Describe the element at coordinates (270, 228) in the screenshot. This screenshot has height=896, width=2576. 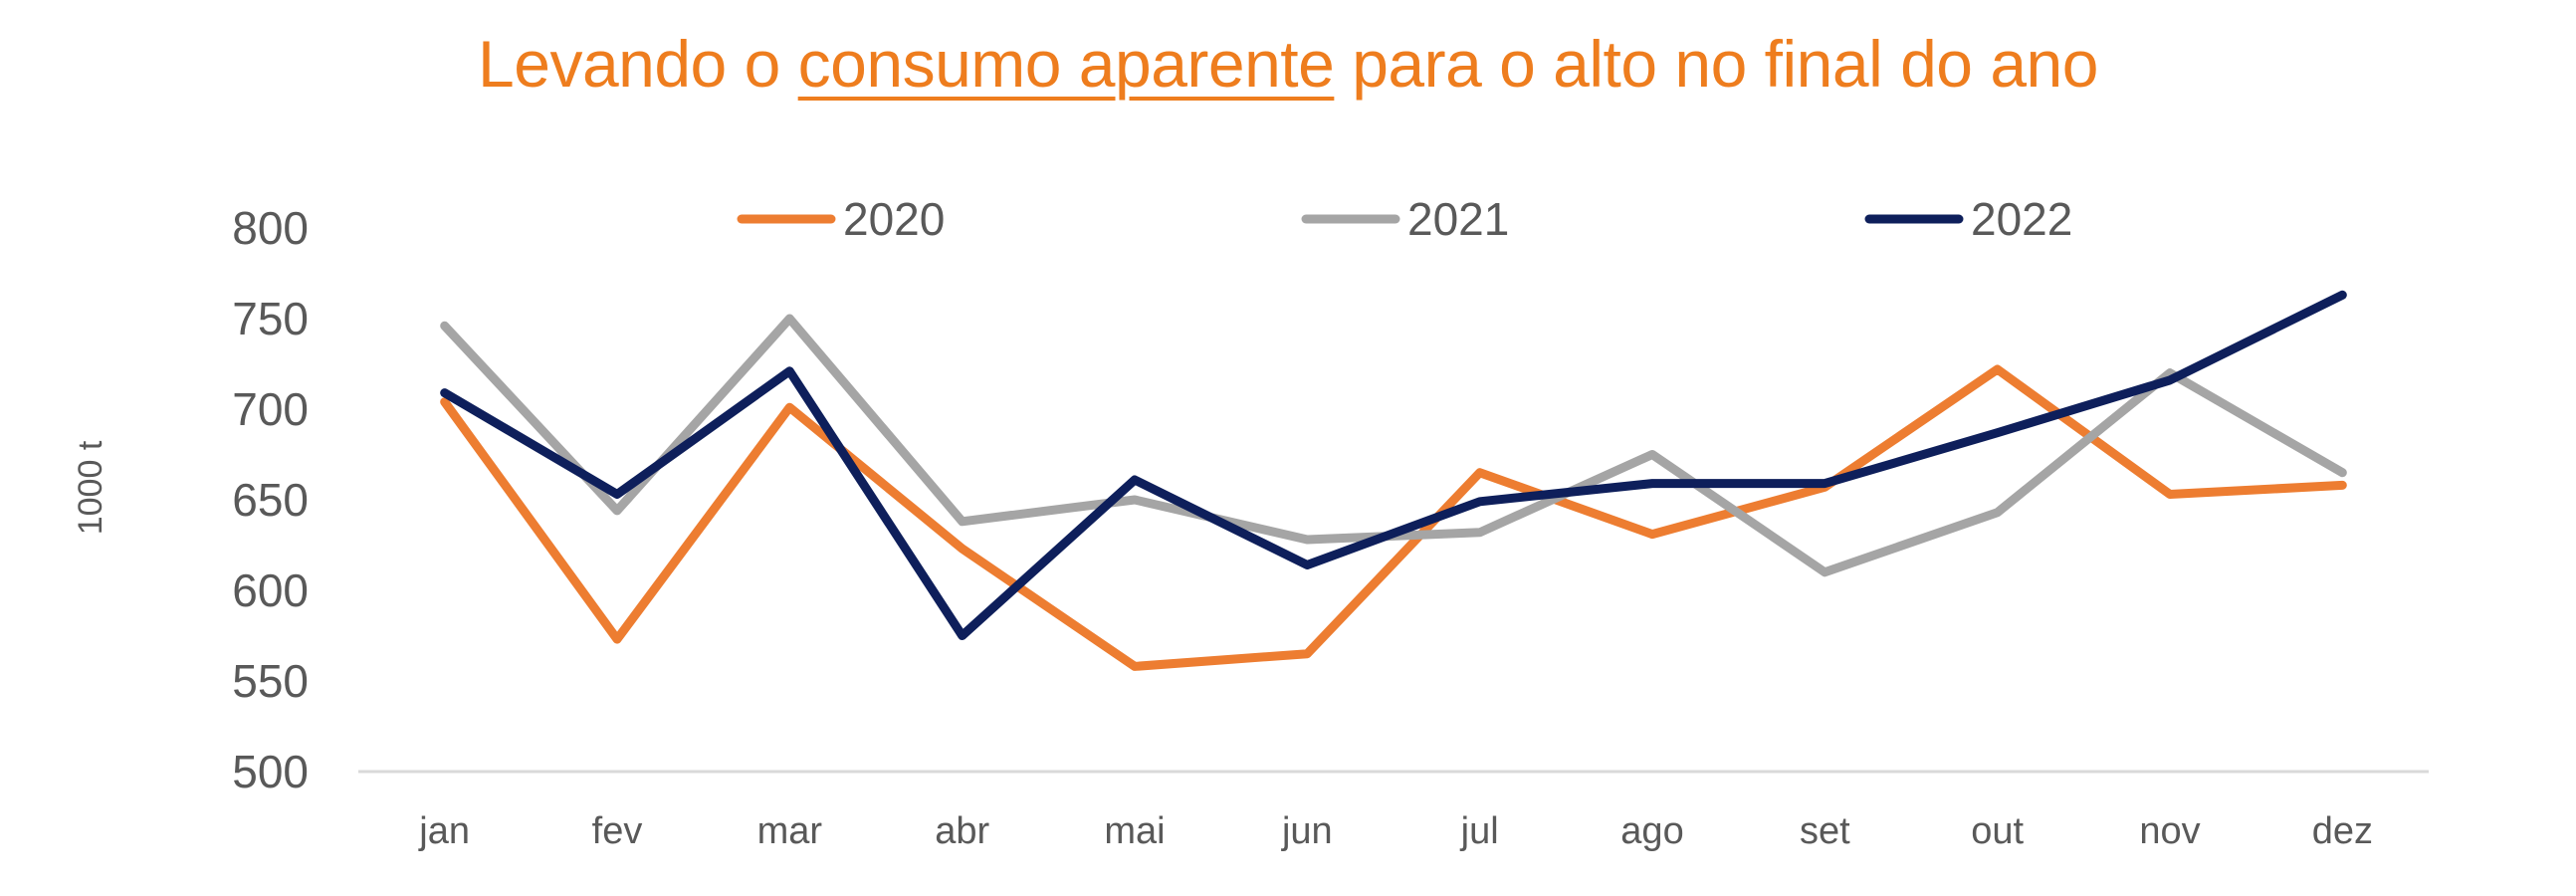
I see `y-tick-label: 800` at that location.